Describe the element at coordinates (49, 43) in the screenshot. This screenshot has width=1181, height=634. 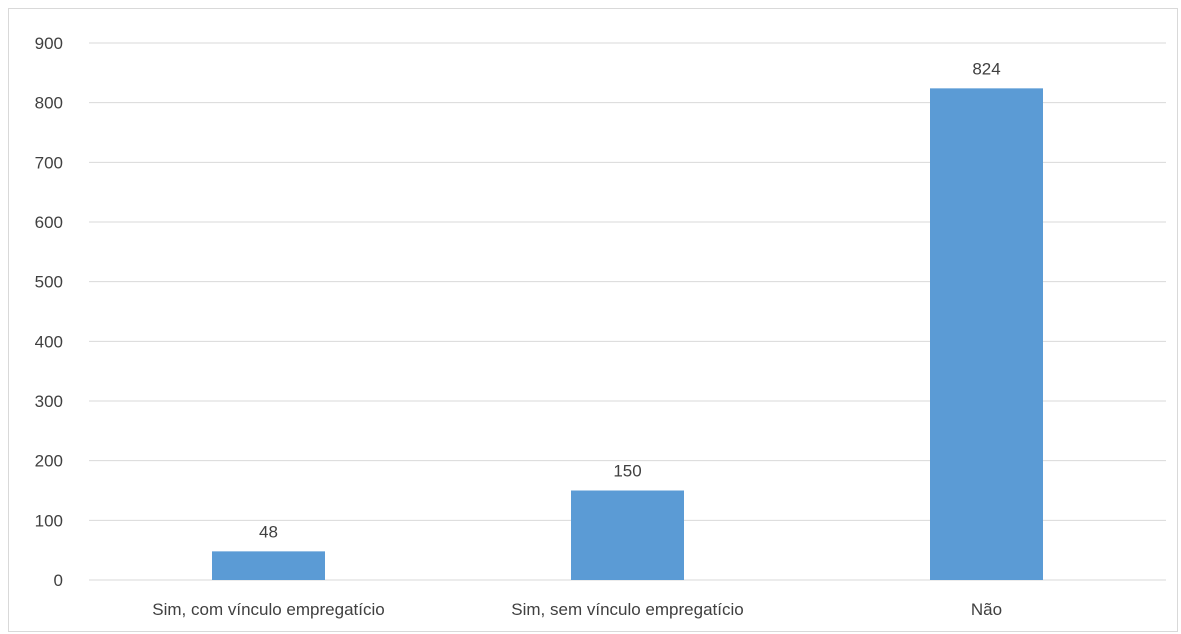
I see `y-tick-label: 900` at that location.